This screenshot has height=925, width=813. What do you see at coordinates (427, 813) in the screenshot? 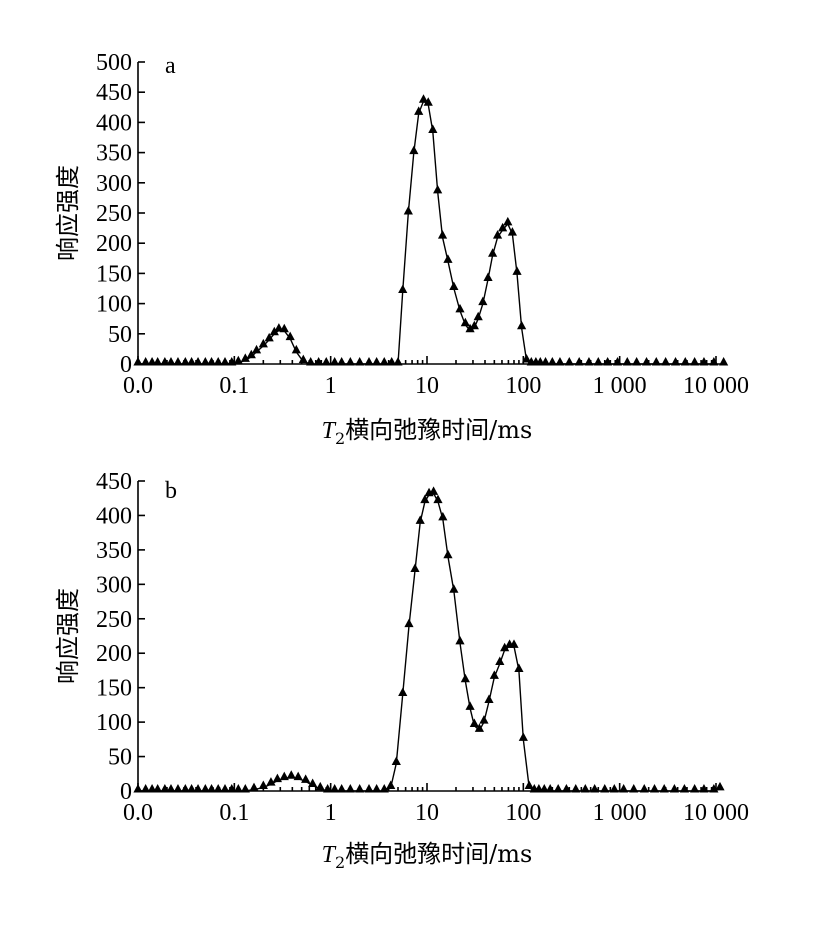
I see `x-tick-label-b: 10` at bounding box center [427, 813].